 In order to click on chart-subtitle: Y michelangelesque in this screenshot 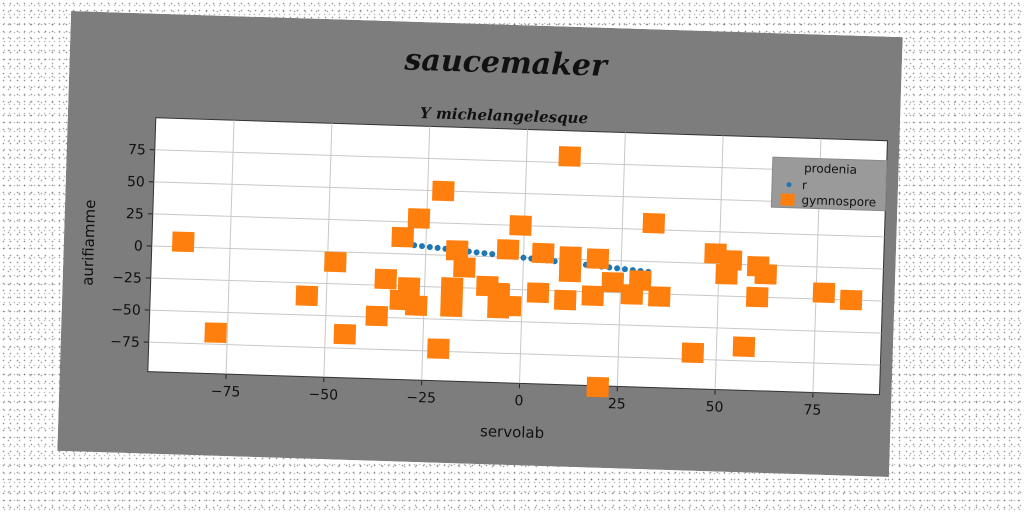, I will do `click(504, 115)`.